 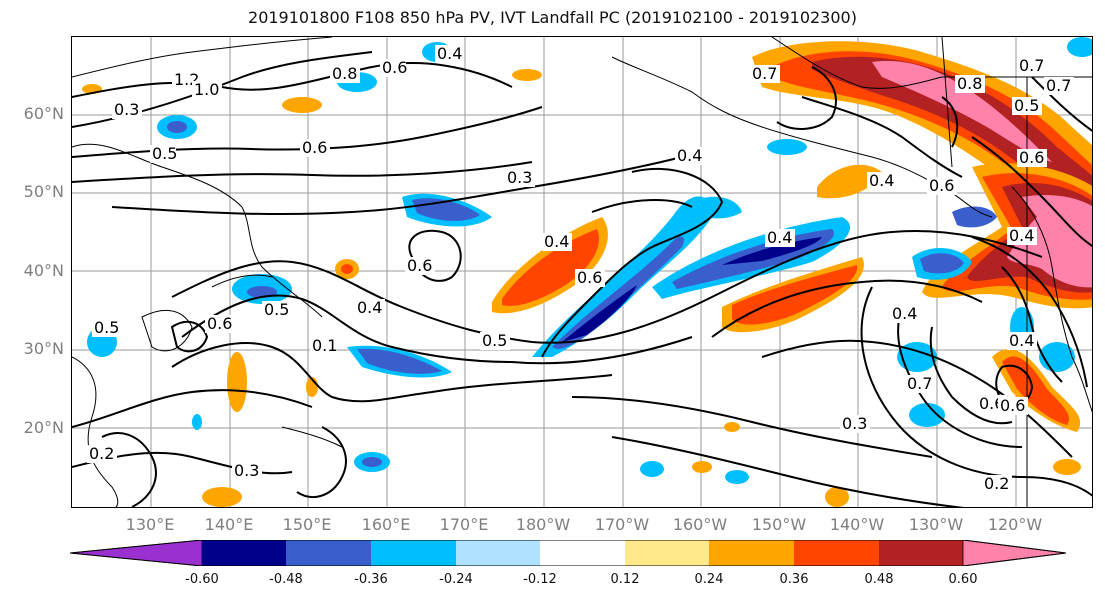 What do you see at coordinates (1015, 524) in the screenshot?
I see `lon-label: 120°W` at bounding box center [1015, 524].